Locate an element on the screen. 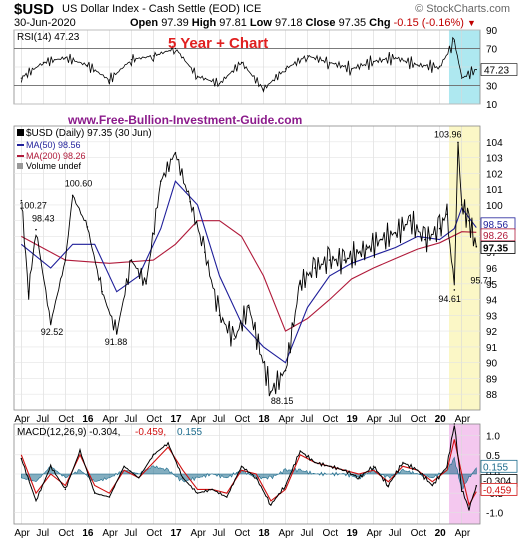 This screenshot has width=520, height=540. price-ytick-label: 96 is located at coordinates (492, 269).